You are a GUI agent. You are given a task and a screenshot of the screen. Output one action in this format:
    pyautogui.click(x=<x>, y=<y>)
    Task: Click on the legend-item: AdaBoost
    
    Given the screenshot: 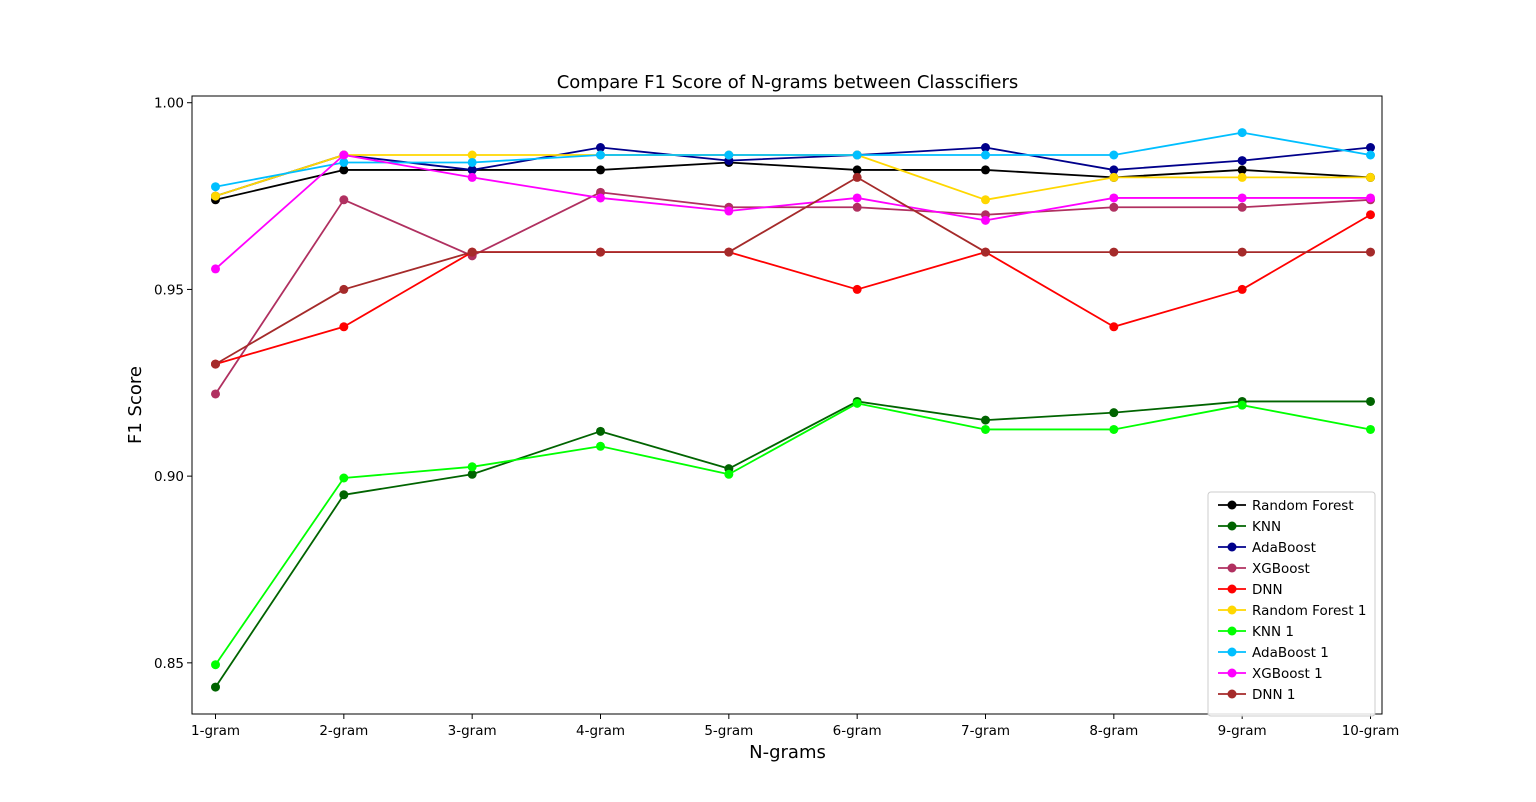 What is the action you would take?
    pyautogui.click(x=1267, y=548)
    